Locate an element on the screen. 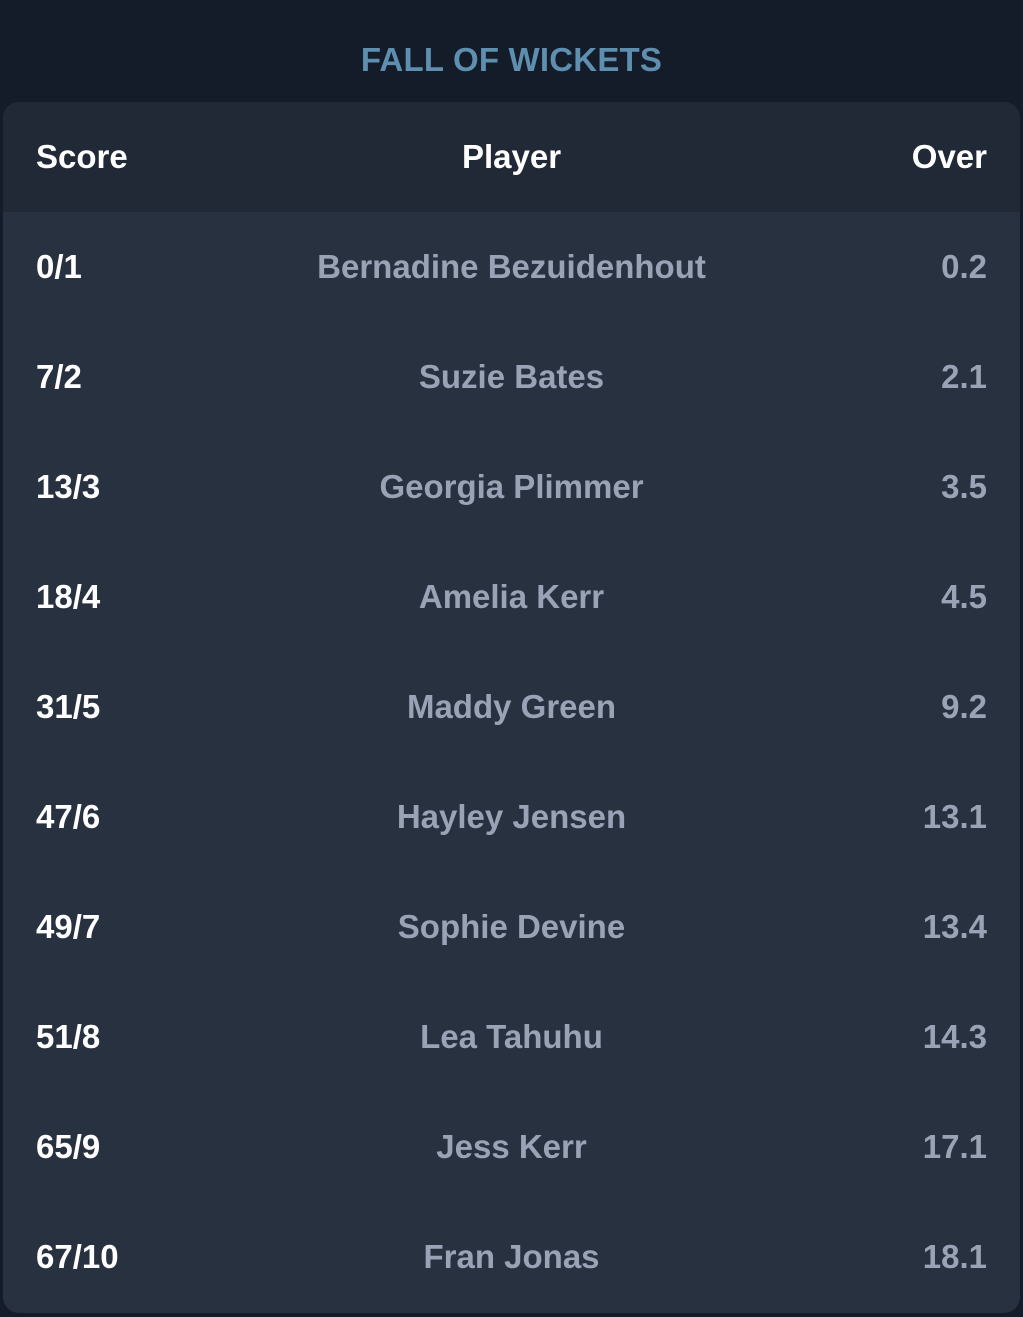 Image resolution: width=1023 pixels, height=1317 pixels. over-value: 13.1 is located at coordinates (954, 816).